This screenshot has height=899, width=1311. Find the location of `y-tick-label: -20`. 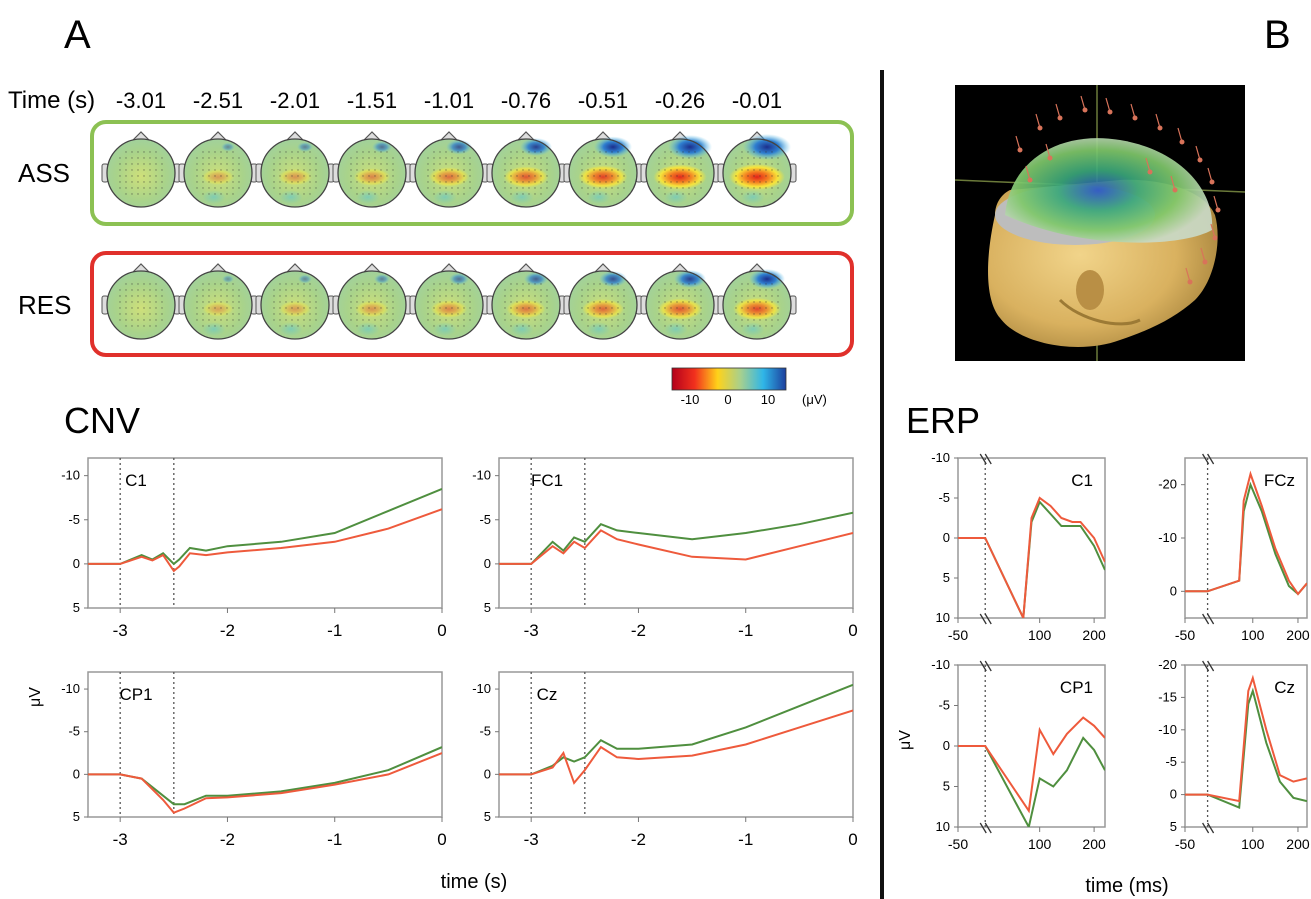

y-tick-label: -20 is located at coordinates (1167, 484).